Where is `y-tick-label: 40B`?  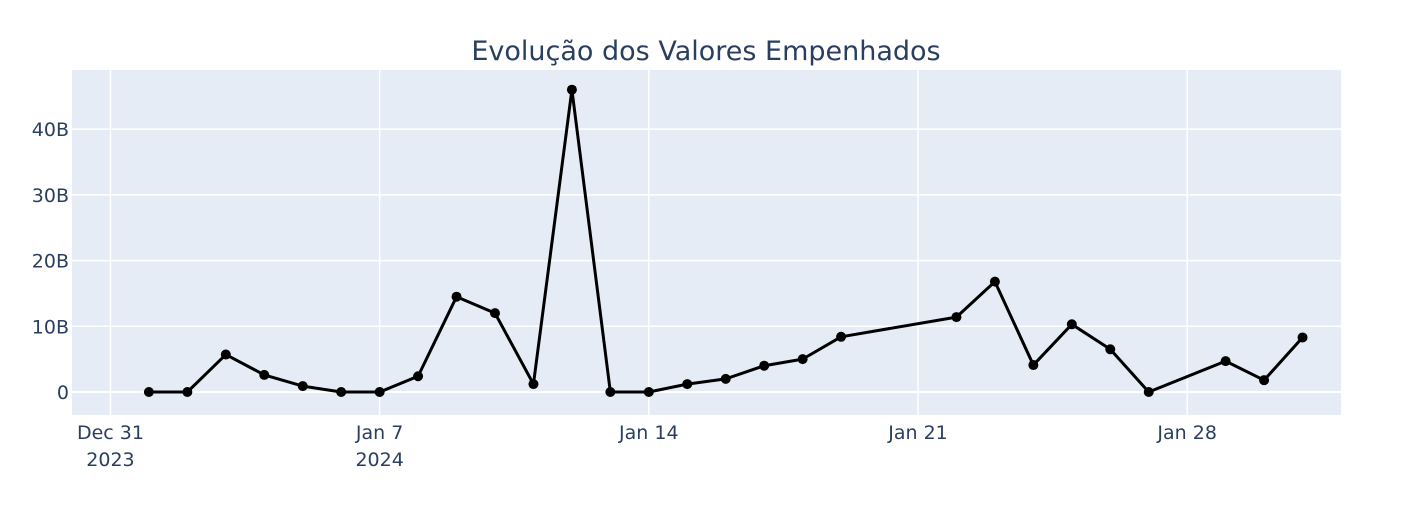
y-tick-label: 40B is located at coordinates (50, 130).